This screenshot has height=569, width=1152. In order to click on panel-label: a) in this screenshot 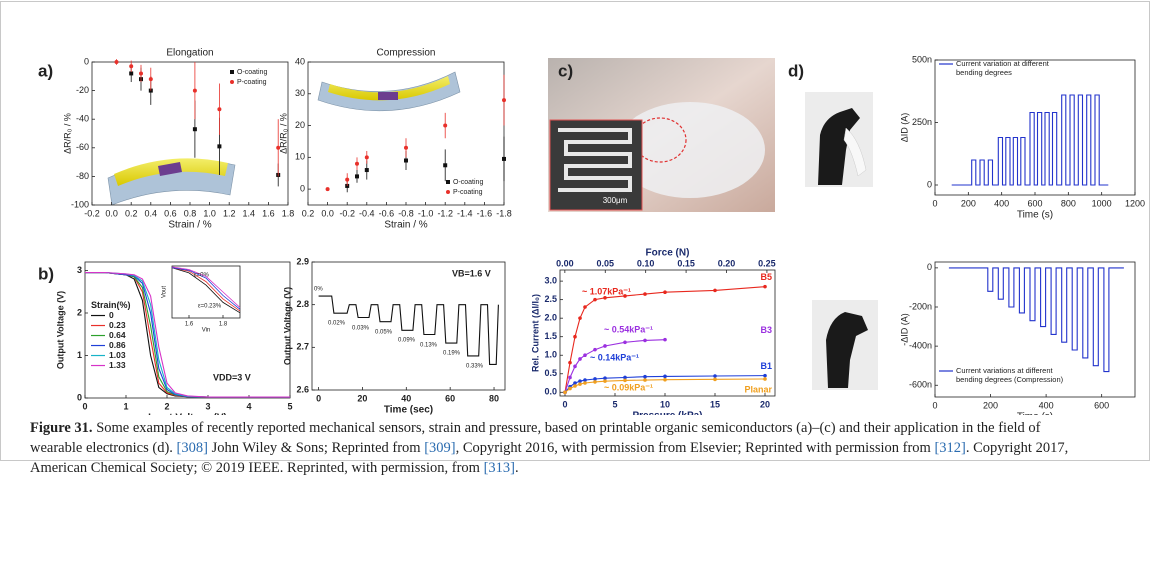, I will do `click(45, 70)`.